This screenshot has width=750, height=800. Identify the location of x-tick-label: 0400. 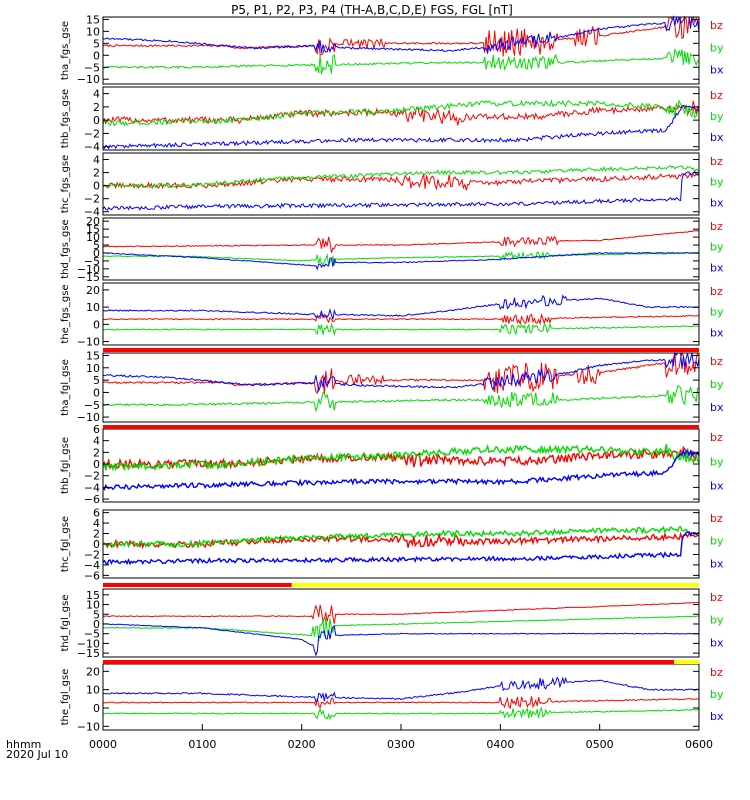
(500, 744).